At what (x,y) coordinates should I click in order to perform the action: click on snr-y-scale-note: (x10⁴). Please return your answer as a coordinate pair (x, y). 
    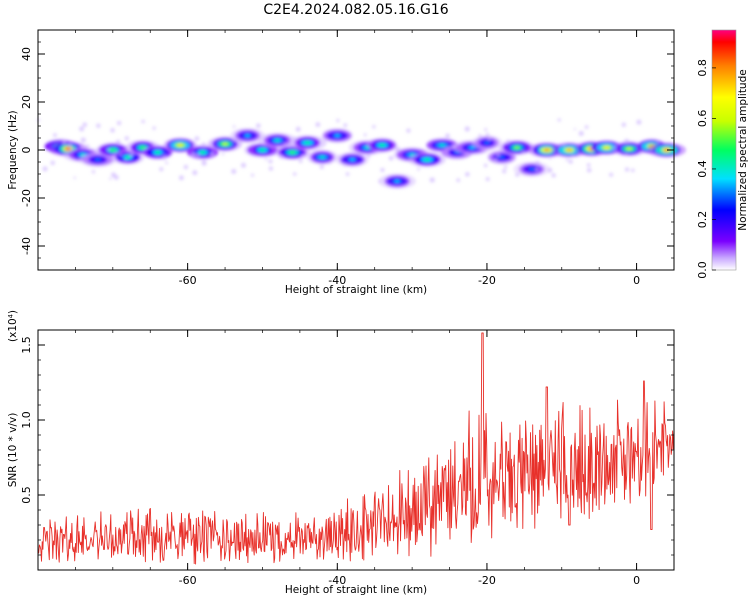
    Looking at the image, I should click on (13, 326).